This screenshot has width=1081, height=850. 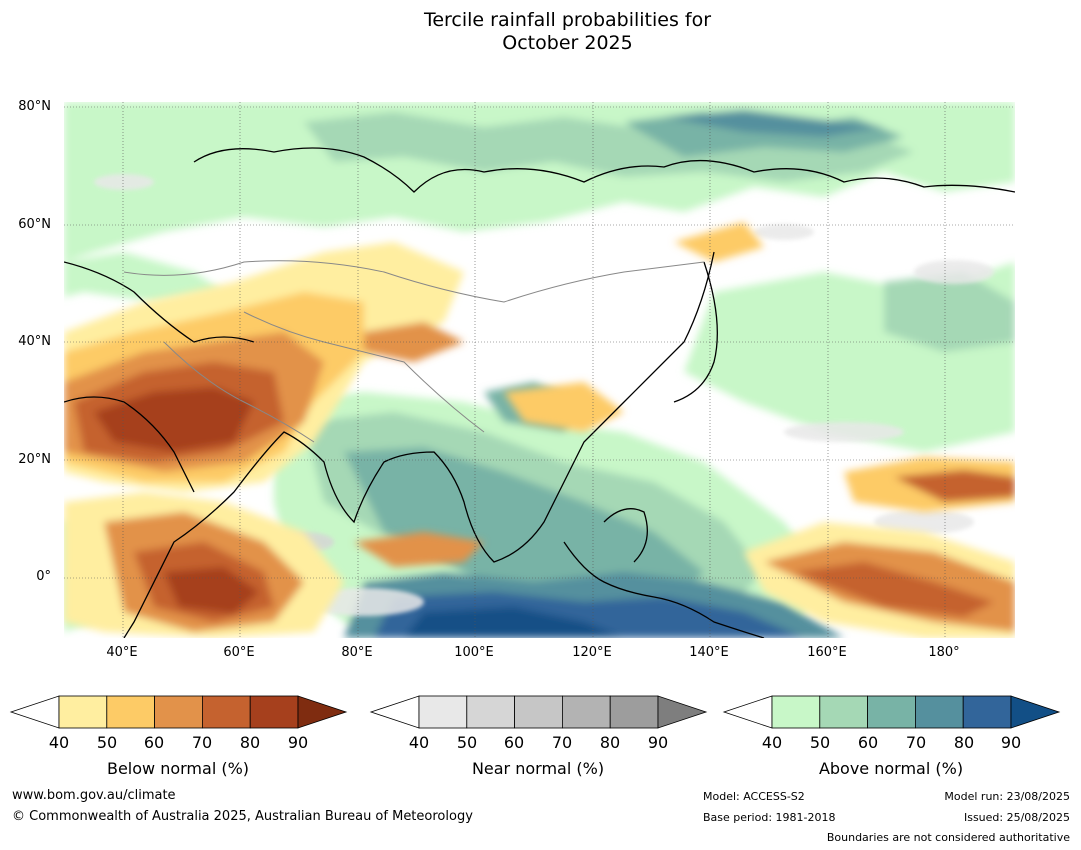 What do you see at coordinates (419, 742) in the screenshot?
I see `near-tick-40: 40` at bounding box center [419, 742].